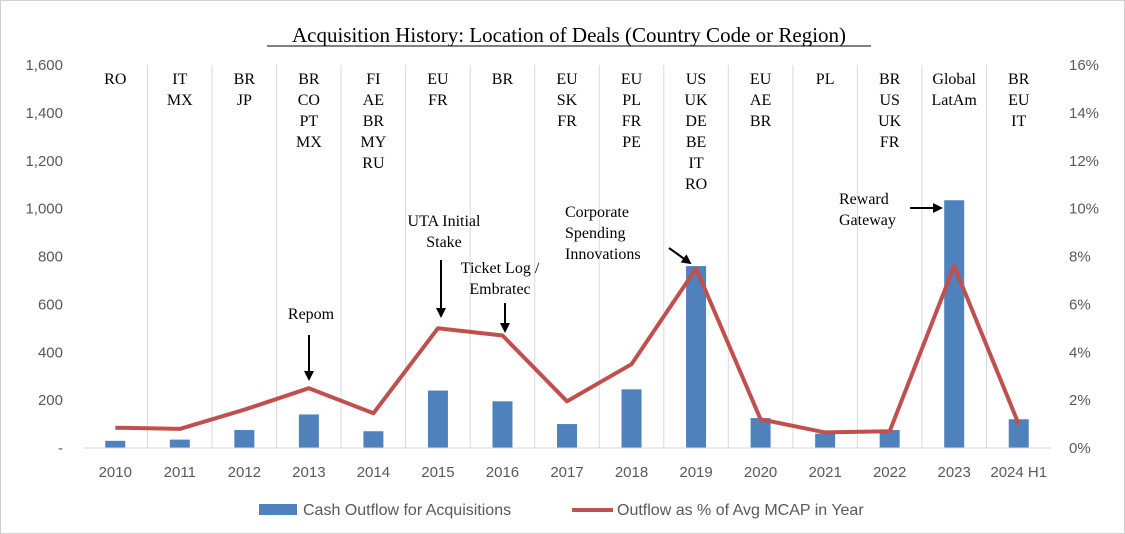 The height and width of the screenshot is (534, 1125). What do you see at coordinates (309, 100) in the screenshot?
I see `country-code: CO` at bounding box center [309, 100].